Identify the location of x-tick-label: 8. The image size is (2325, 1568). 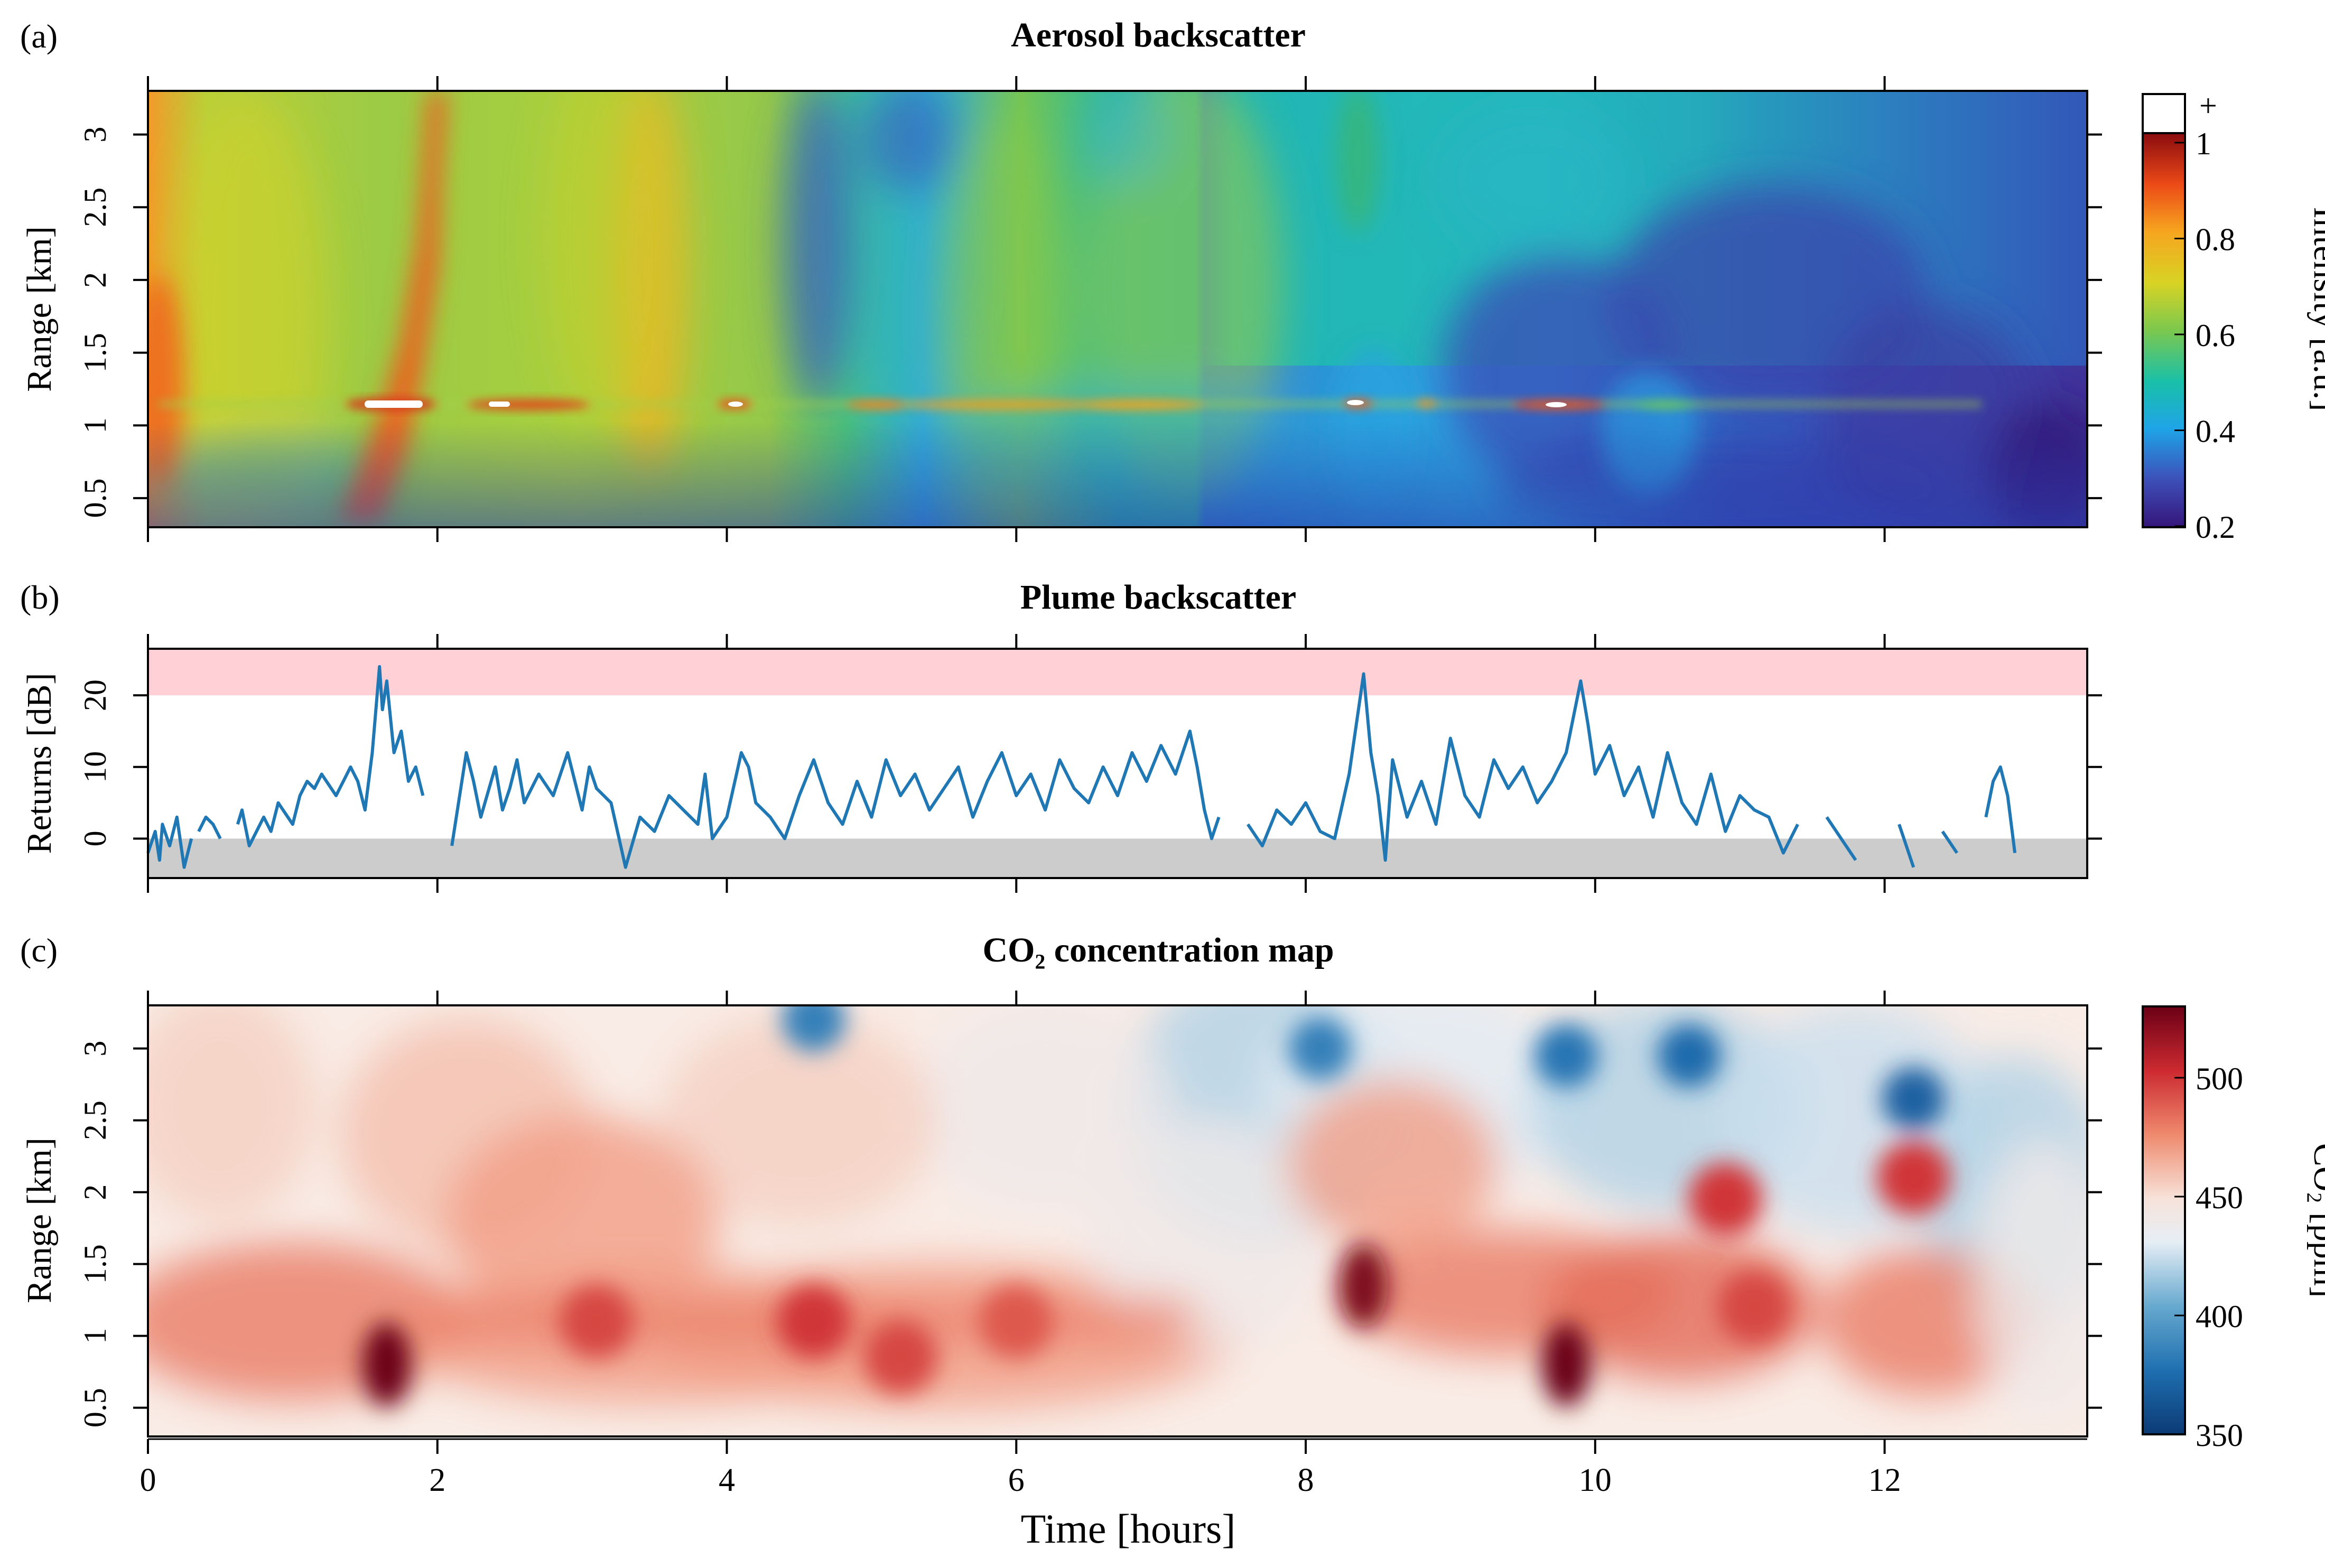
(1306, 1480).